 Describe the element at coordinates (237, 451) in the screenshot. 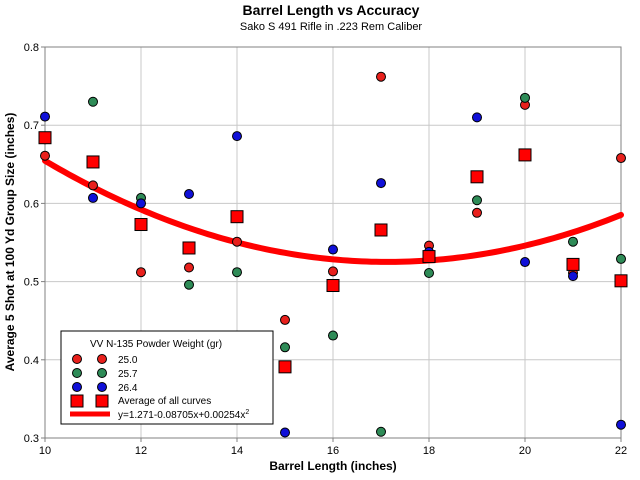

I see `x-tick-label: 14` at that location.